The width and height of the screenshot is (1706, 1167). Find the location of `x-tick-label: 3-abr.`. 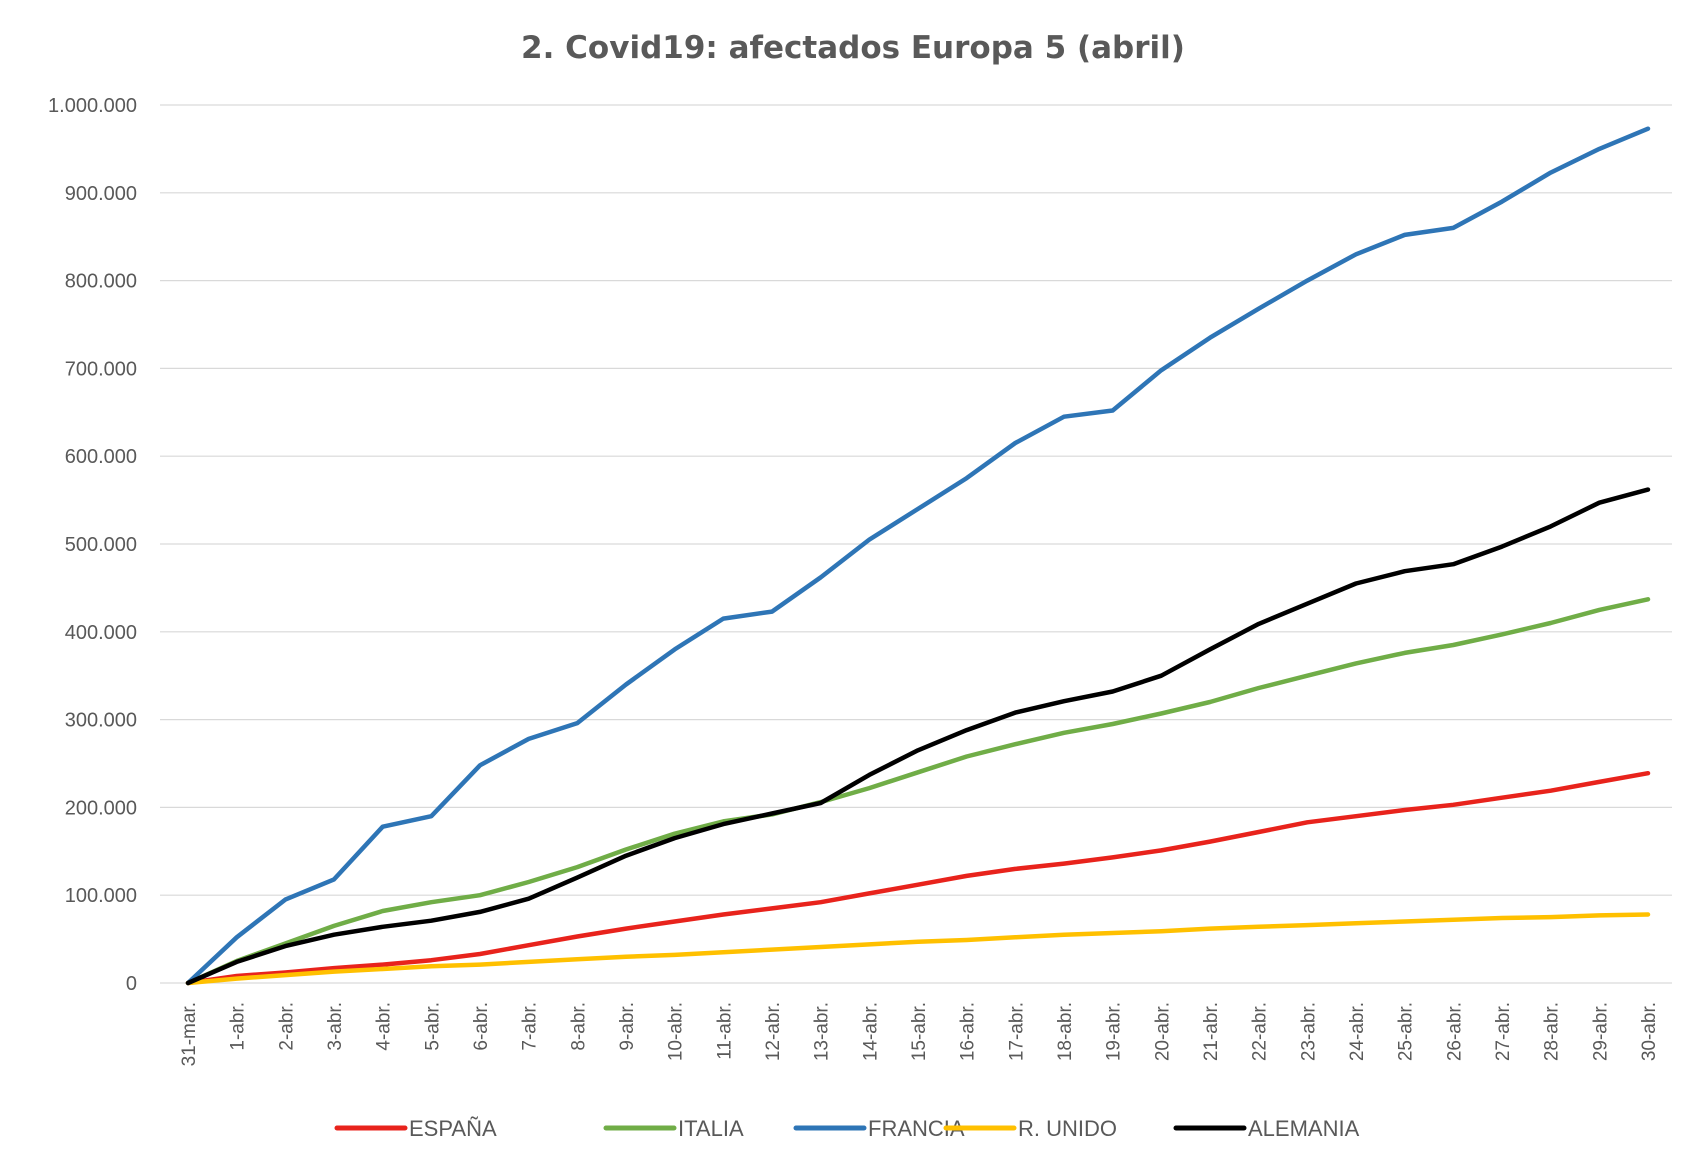

x-tick-label: 3-abr. is located at coordinates (335, 1026).